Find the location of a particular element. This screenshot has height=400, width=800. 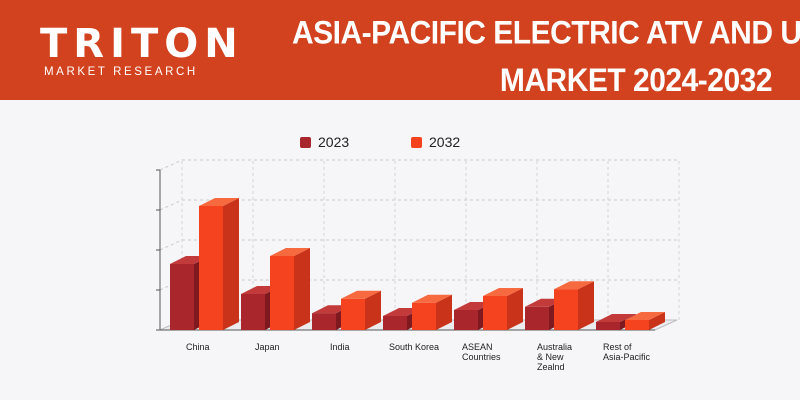

x-tick-label-line: Australia is located at coordinates (555, 347).